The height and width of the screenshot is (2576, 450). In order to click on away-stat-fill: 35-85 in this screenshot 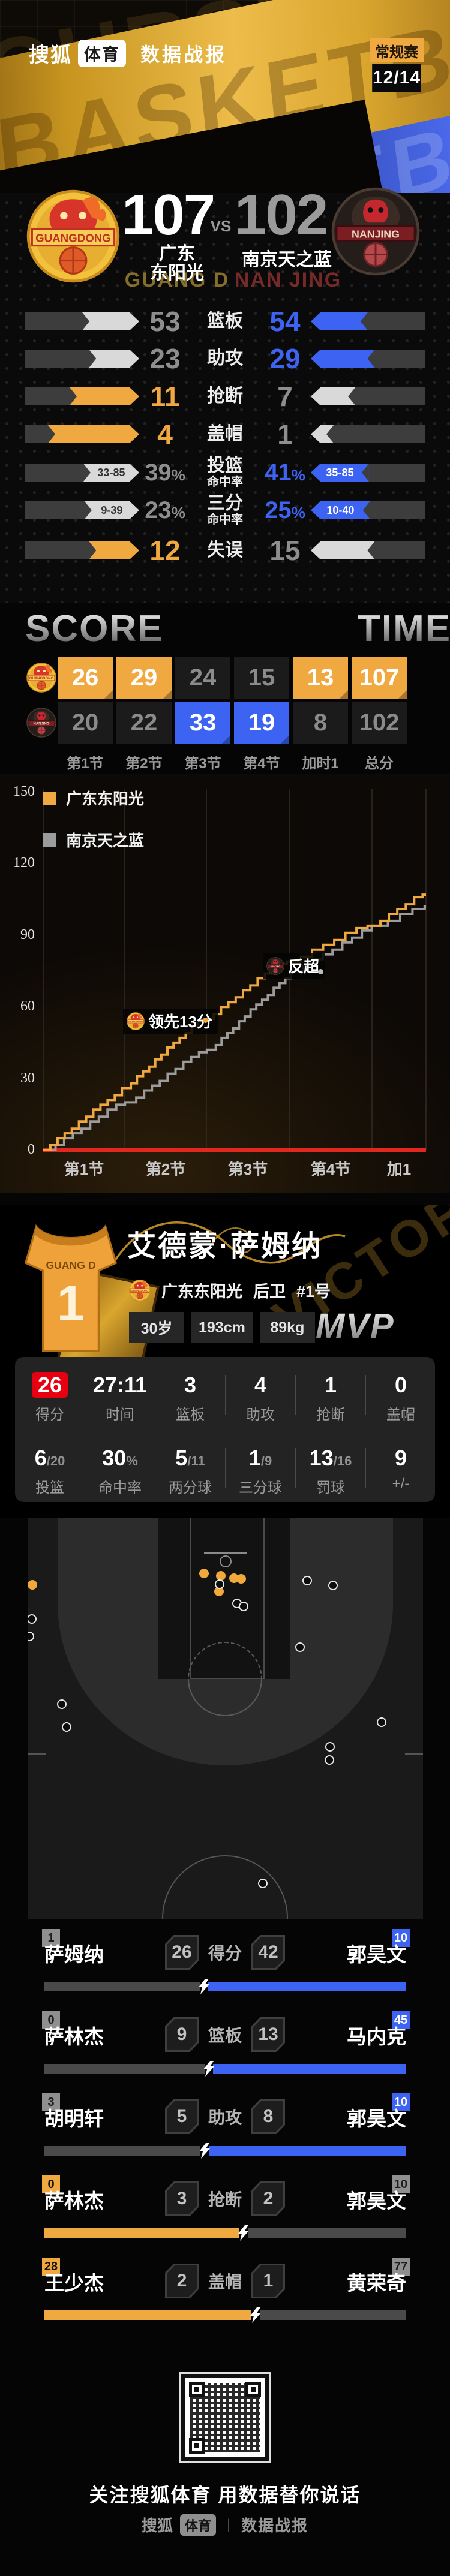, I will do `click(340, 473)`.